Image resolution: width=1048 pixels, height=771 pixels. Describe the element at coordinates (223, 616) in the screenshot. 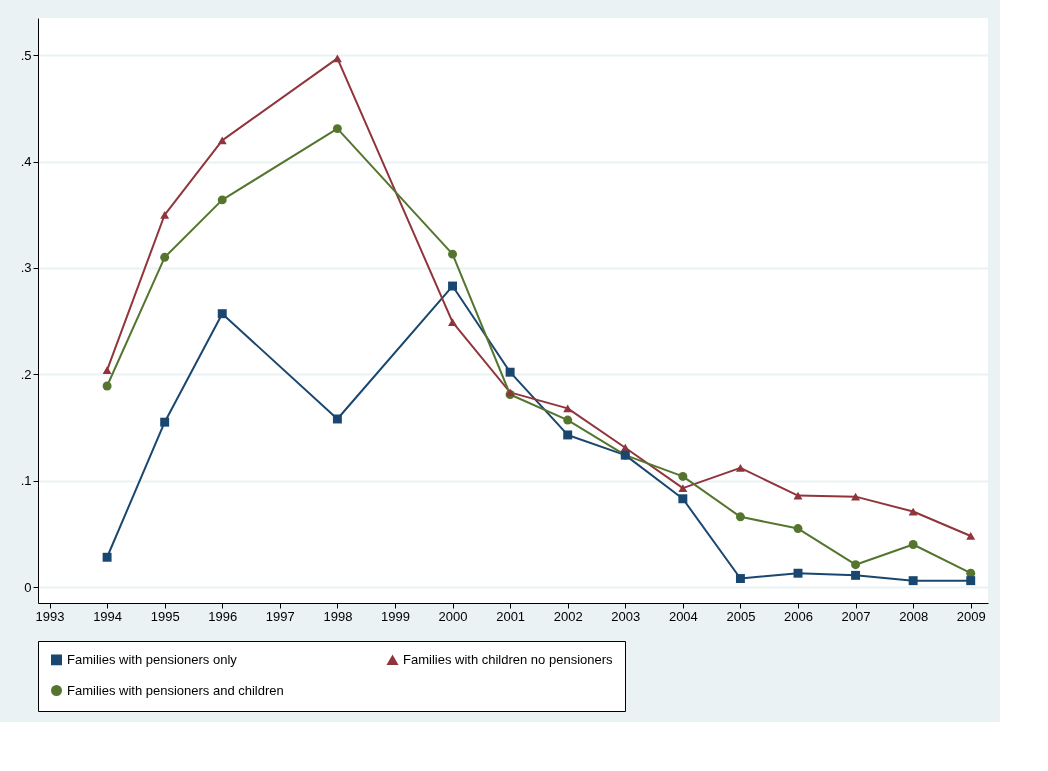

I see `x-tick-label: 1996` at that location.